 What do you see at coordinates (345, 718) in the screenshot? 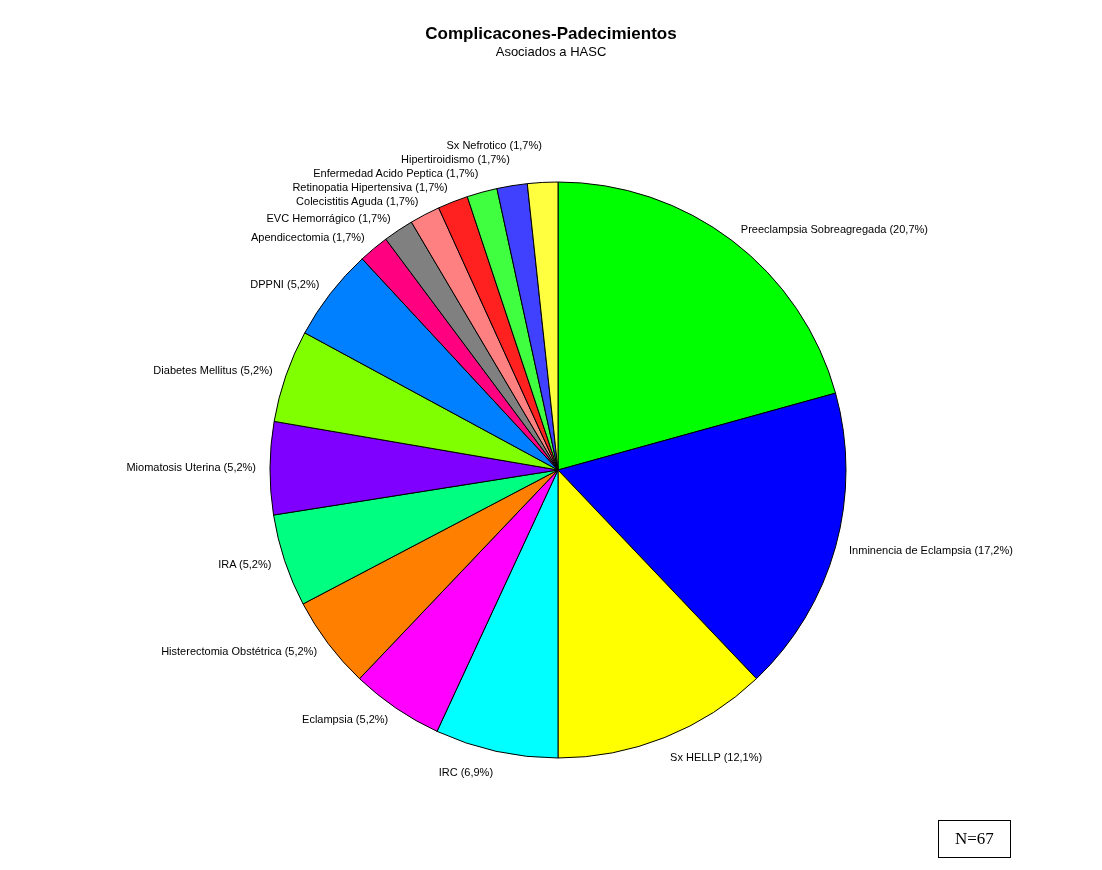
I see `slice-label: Eclampsia (5,2%)` at bounding box center [345, 718].